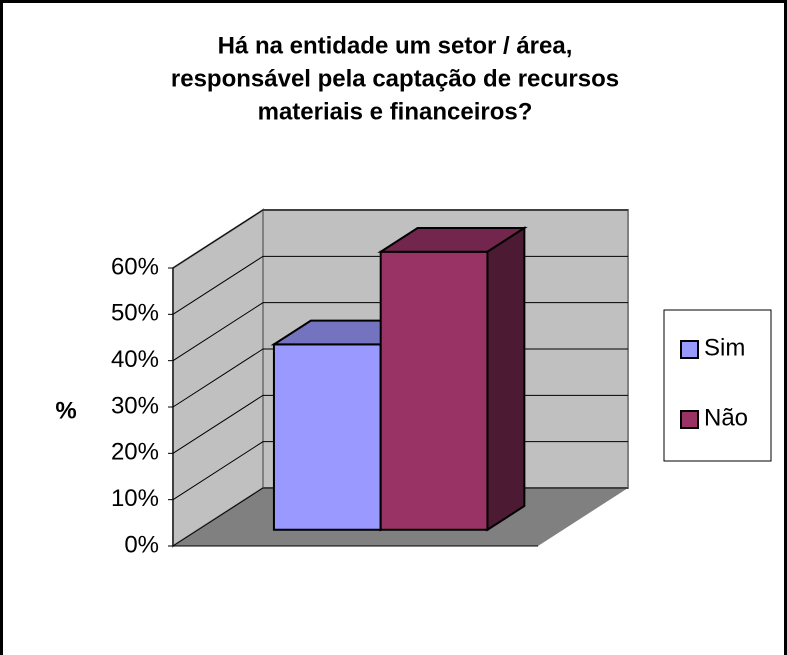  Describe the element at coordinates (395, 45) in the screenshot. I see `chart-title: Há na entidade um setor / área,` at that location.